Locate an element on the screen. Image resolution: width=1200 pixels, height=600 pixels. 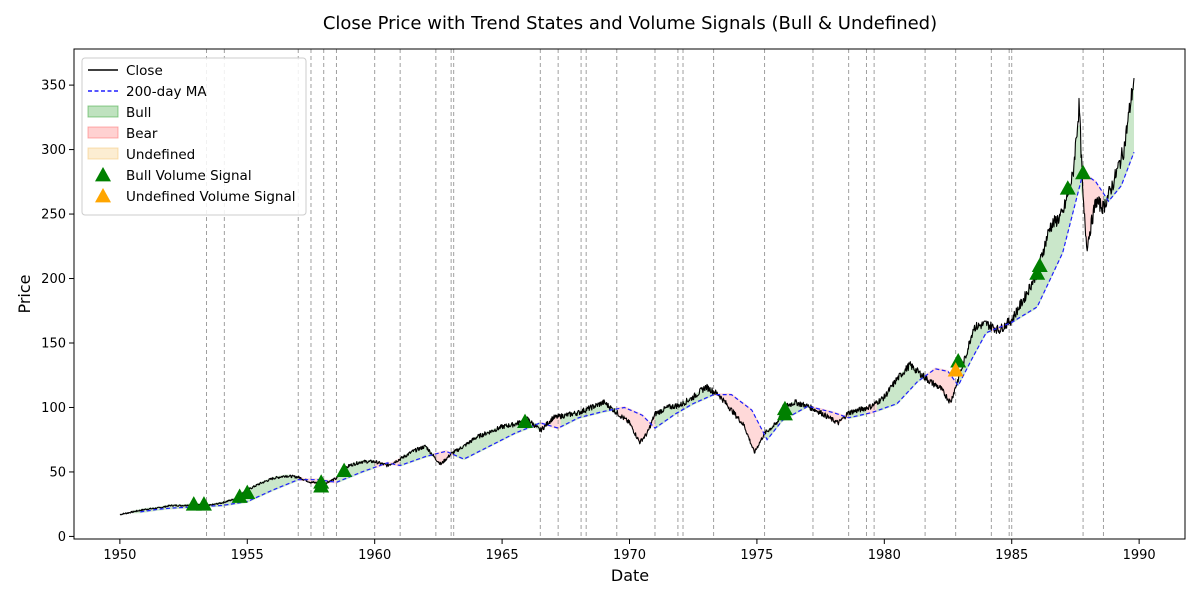
y-axis: 0 50 100 150 200 250 300 350 is located at coordinates (57, 312).